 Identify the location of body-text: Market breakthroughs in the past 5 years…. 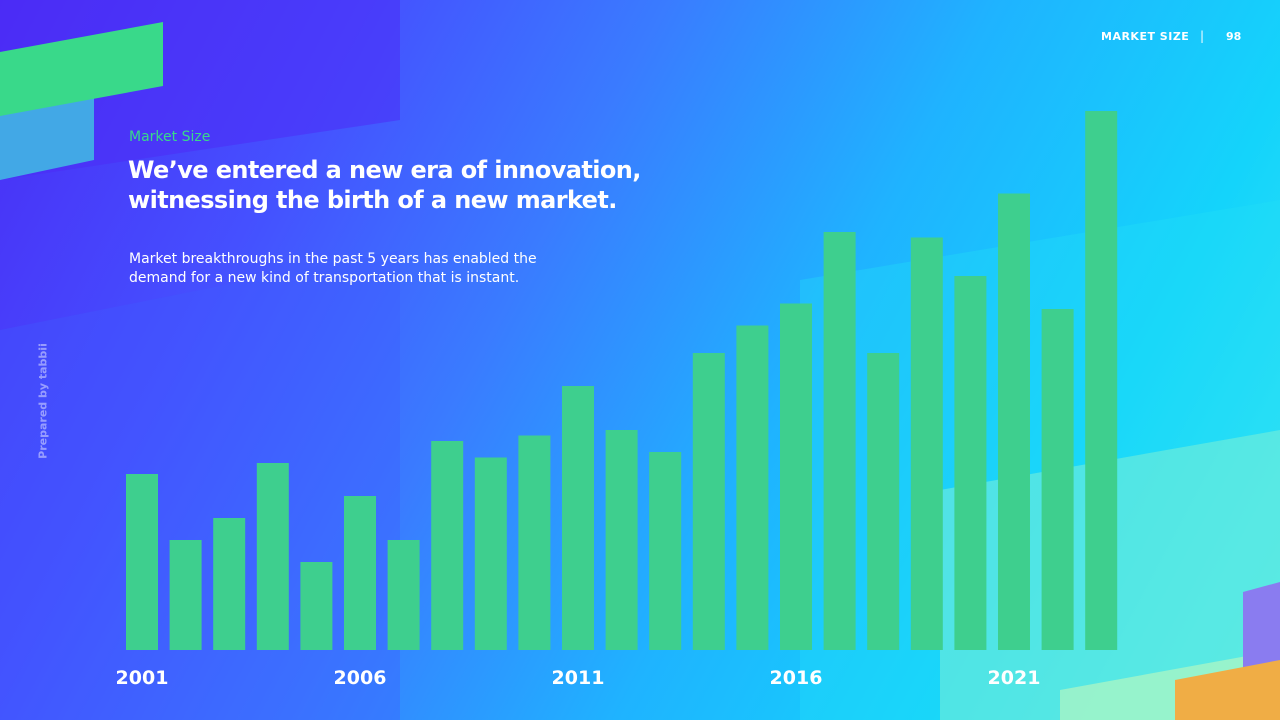
(379, 269).